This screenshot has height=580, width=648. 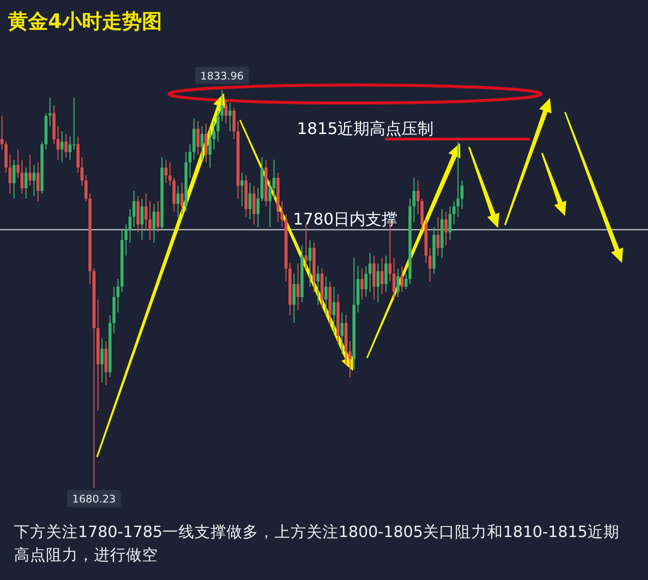 I want to click on data-label: 1833.96, so click(x=222, y=75).